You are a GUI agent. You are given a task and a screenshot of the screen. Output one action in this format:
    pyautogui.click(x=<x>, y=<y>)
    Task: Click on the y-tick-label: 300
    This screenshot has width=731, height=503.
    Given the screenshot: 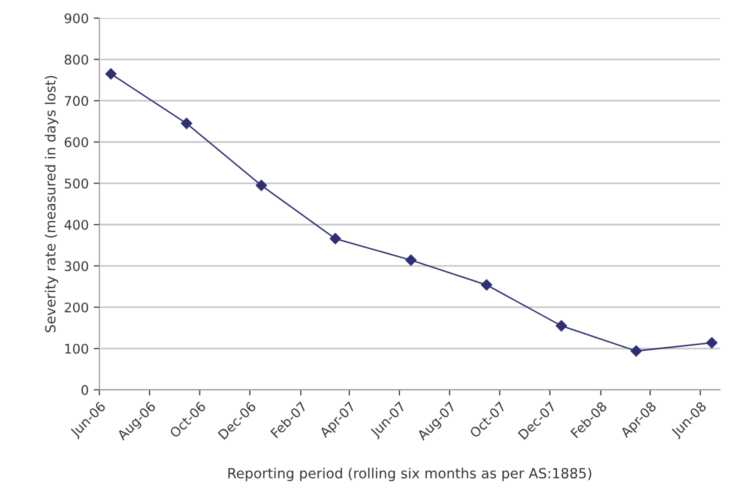 What is the action you would take?
    pyautogui.click(x=76, y=266)
    